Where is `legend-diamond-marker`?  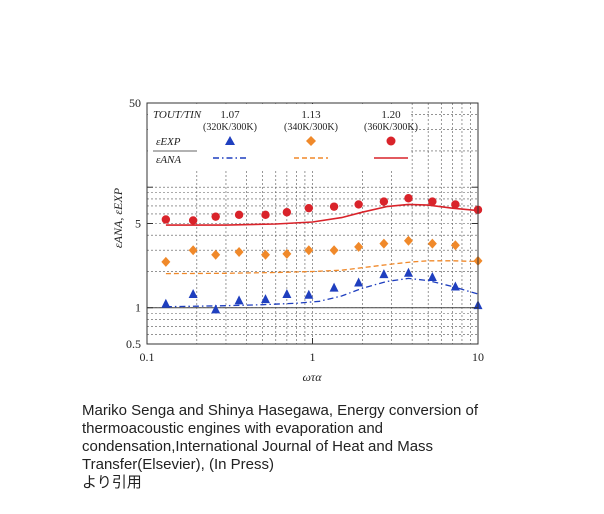 legend-diamond-marker is located at coordinates (311, 141).